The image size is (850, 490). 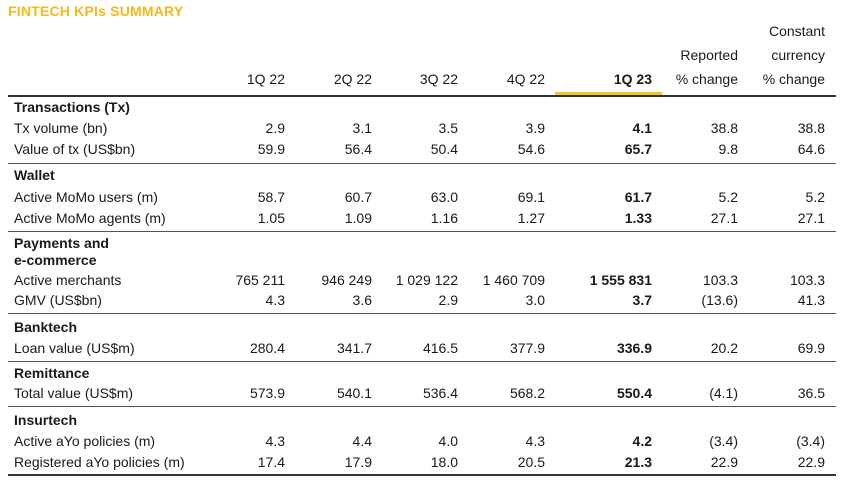 What do you see at coordinates (61, 128) in the screenshot?
I see `row-label: Tx volume (bn)` at bounding box center [61, 128].